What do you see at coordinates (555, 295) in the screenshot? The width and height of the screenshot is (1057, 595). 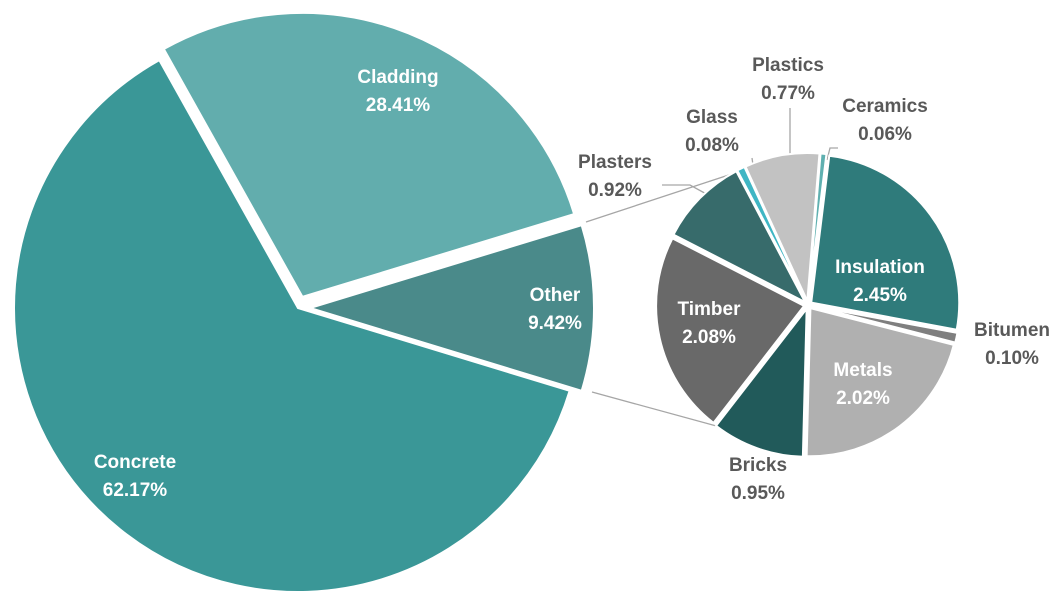 I see `slice-label: Other` at bounding box center [555, 295].